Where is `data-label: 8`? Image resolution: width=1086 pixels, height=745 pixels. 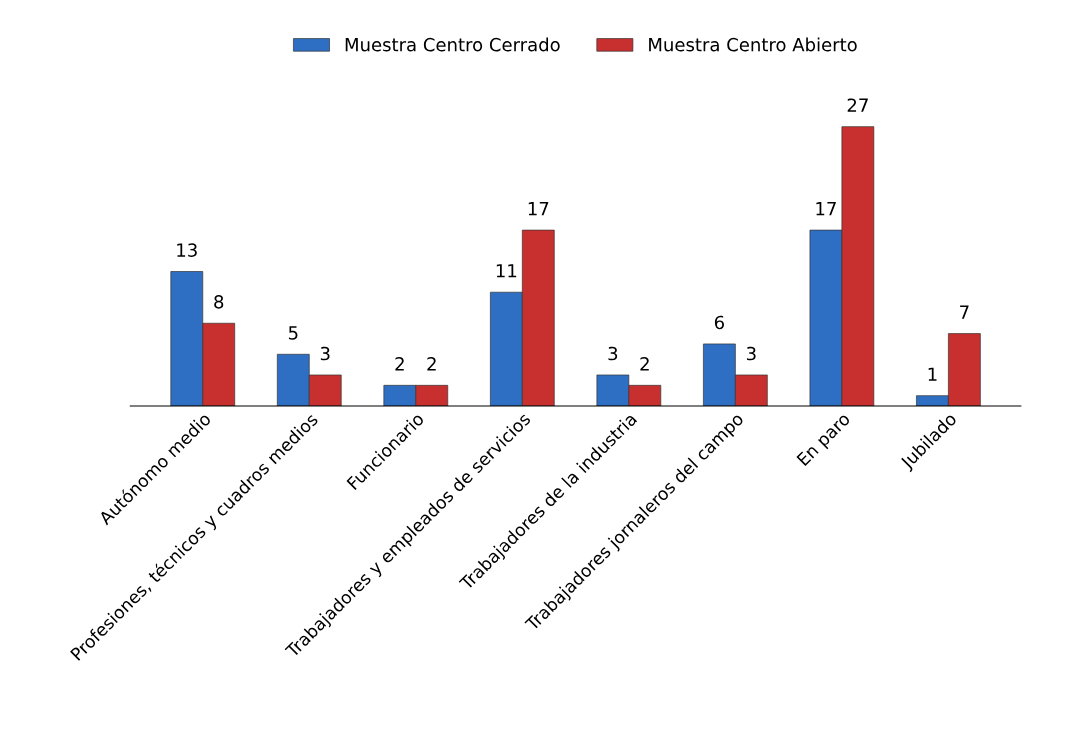 data-label: 8 is located at coordinates (219, 301).